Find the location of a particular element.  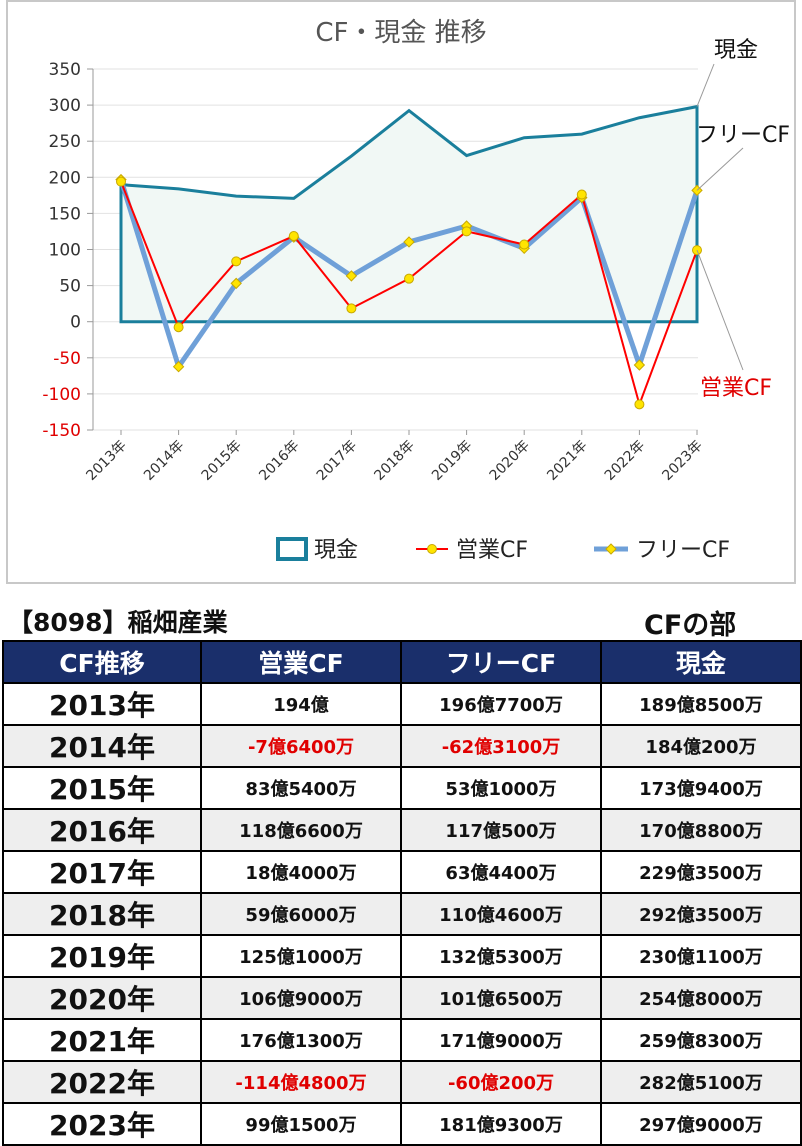

cash-cell: 230億1100万 is located at coordinates (701, 956).